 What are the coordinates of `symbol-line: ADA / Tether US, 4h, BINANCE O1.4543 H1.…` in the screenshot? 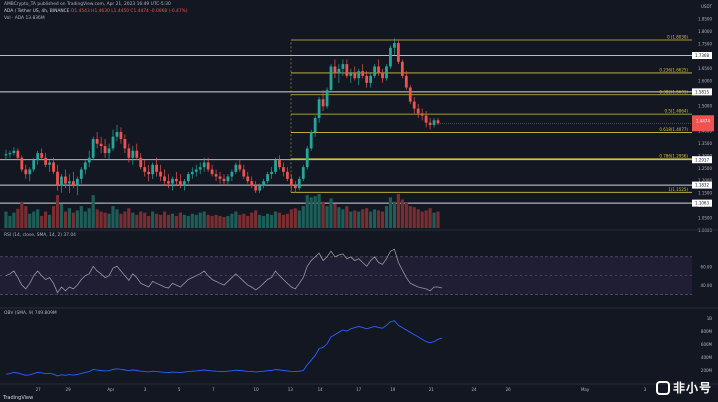 It's located at (96, 11).